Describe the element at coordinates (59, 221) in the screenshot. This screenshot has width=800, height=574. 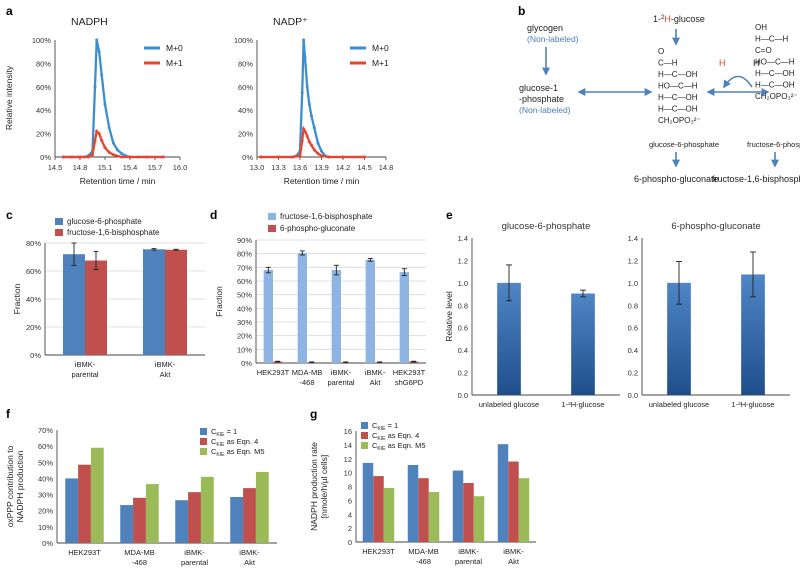
I see `c-legend-swatch` at that location.